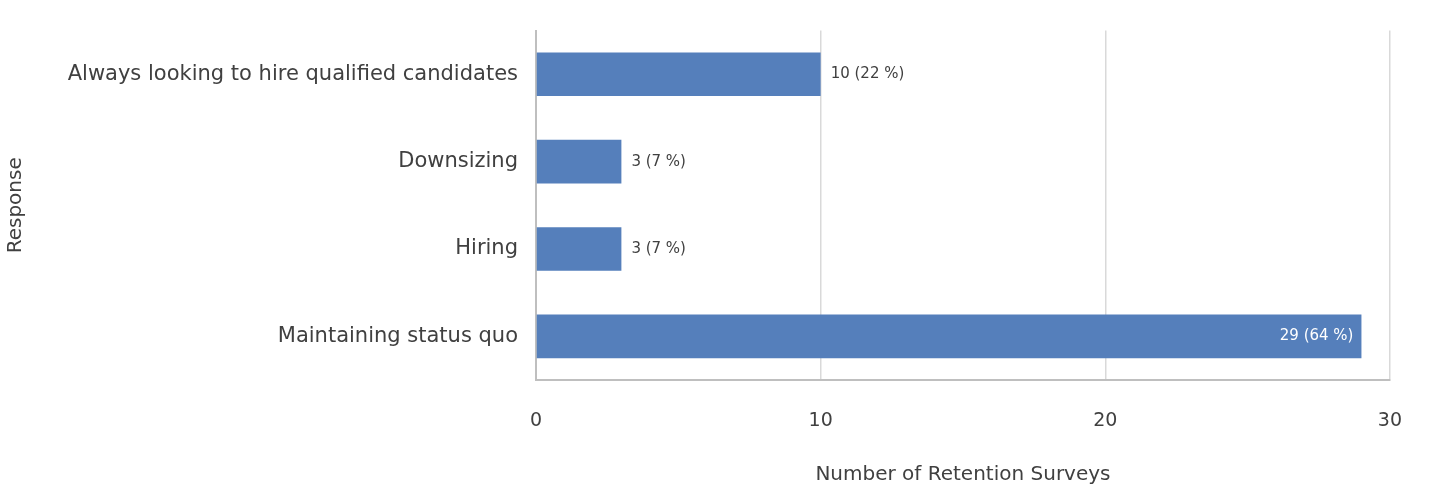 The image size is (1432, 491). I want to click on x-tick-label: 10, so click(820, 419).